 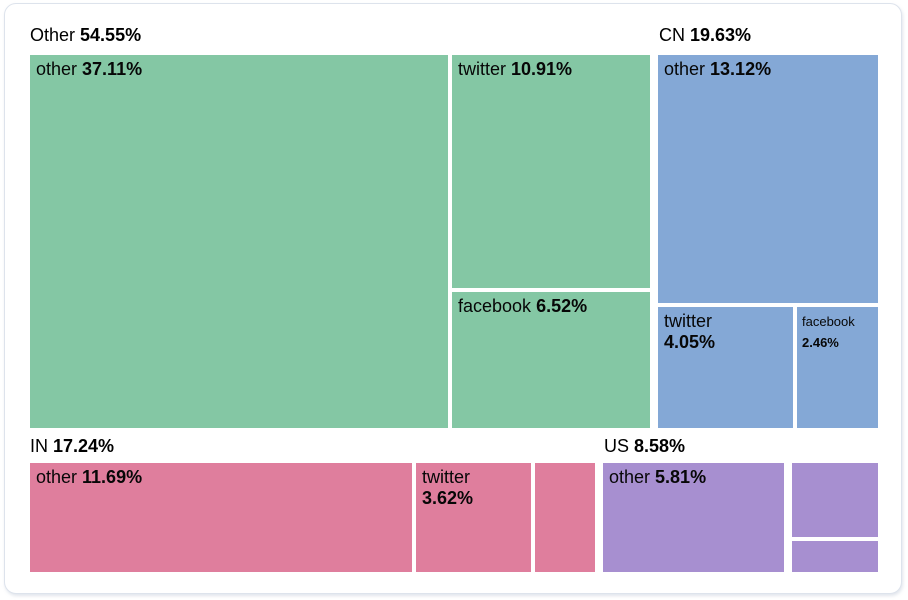 I want to click on cell-value: 5.81%, so click(x=681, y=477).